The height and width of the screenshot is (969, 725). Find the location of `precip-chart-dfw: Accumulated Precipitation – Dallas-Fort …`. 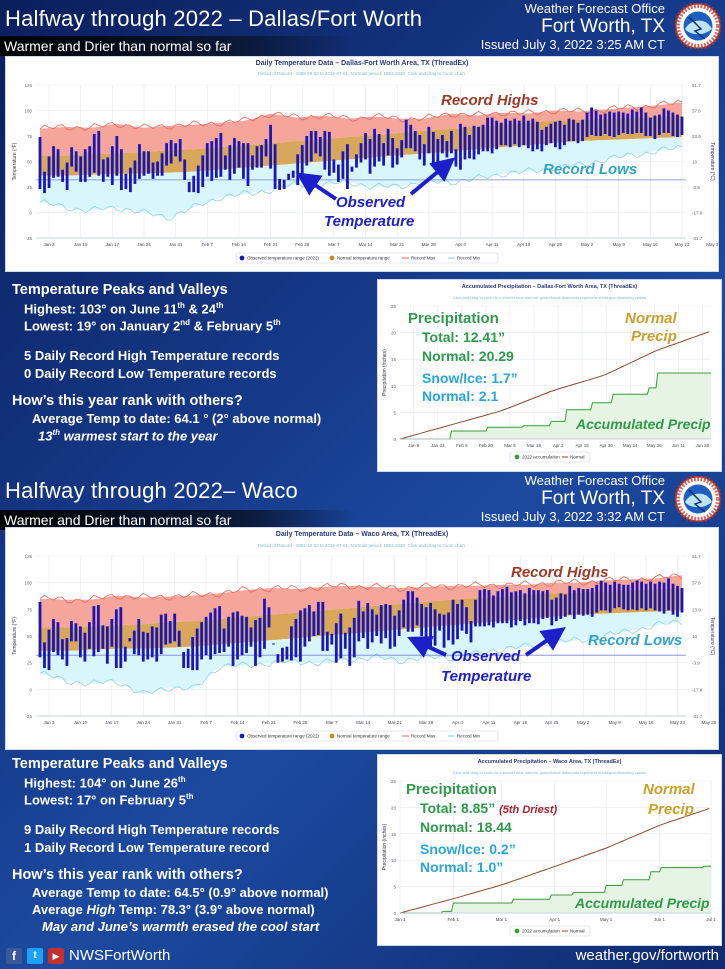

precip-chart-dfw: Accumulated Precipitation – Dallas-Fort … is located at coordinates (549, 375).